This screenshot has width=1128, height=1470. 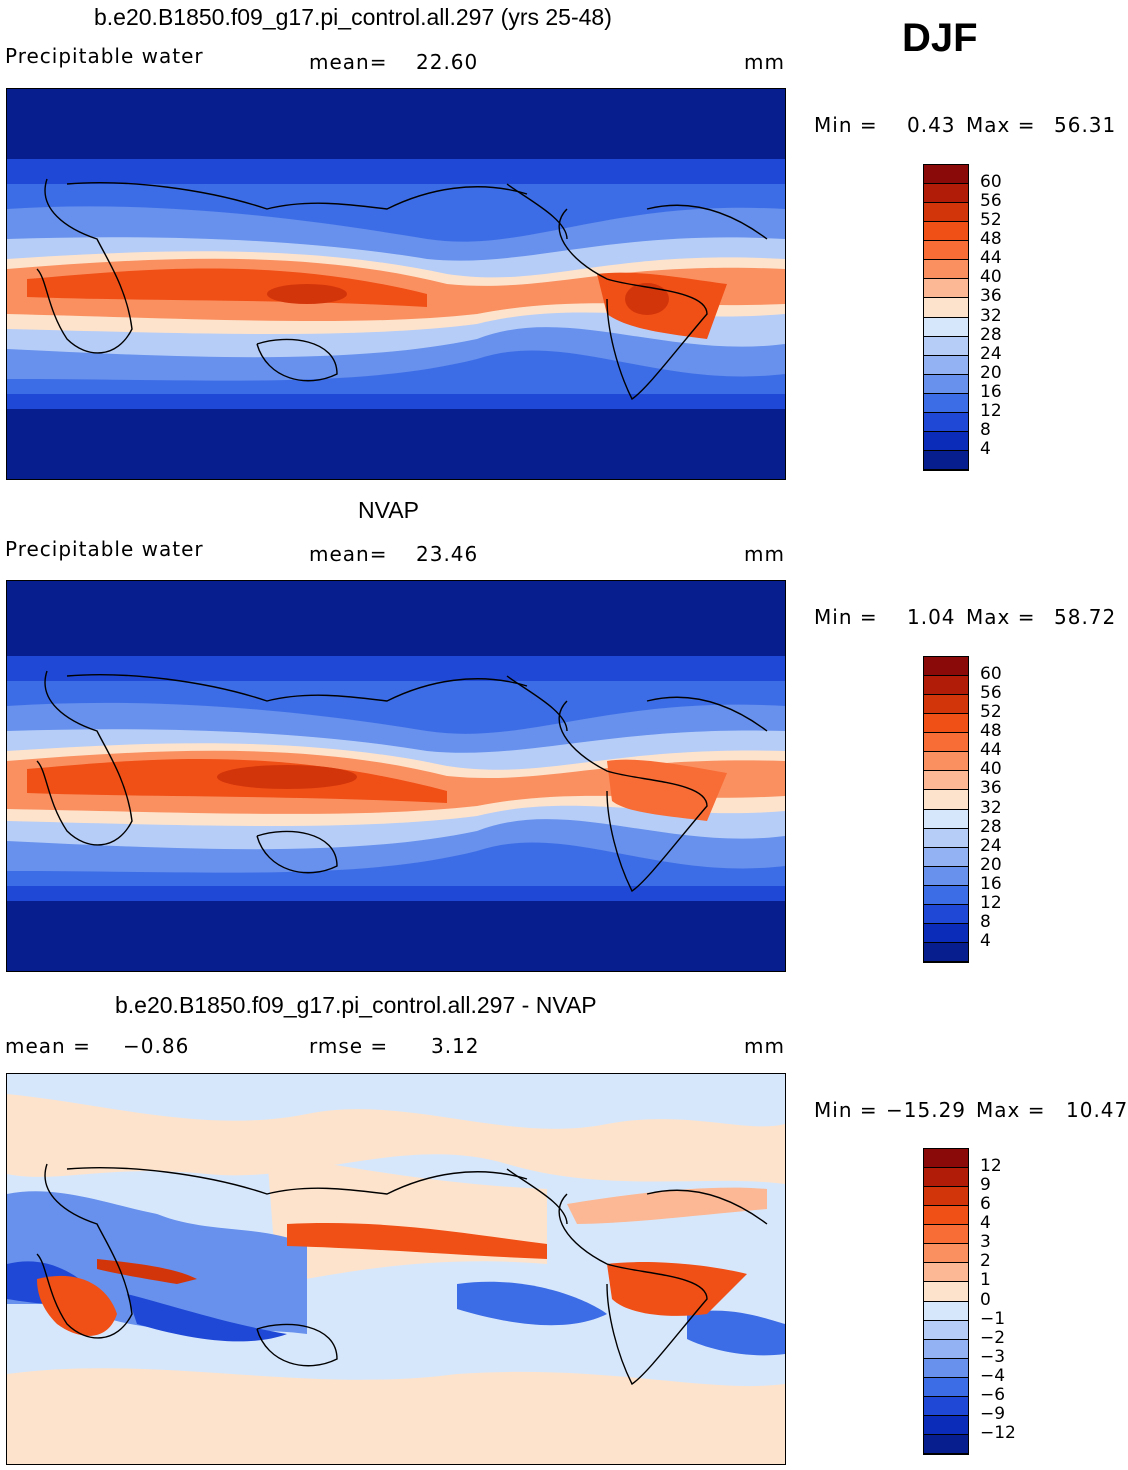 I want to click on panel-3-mean-label: mean =, so click(x=48, y=1046).